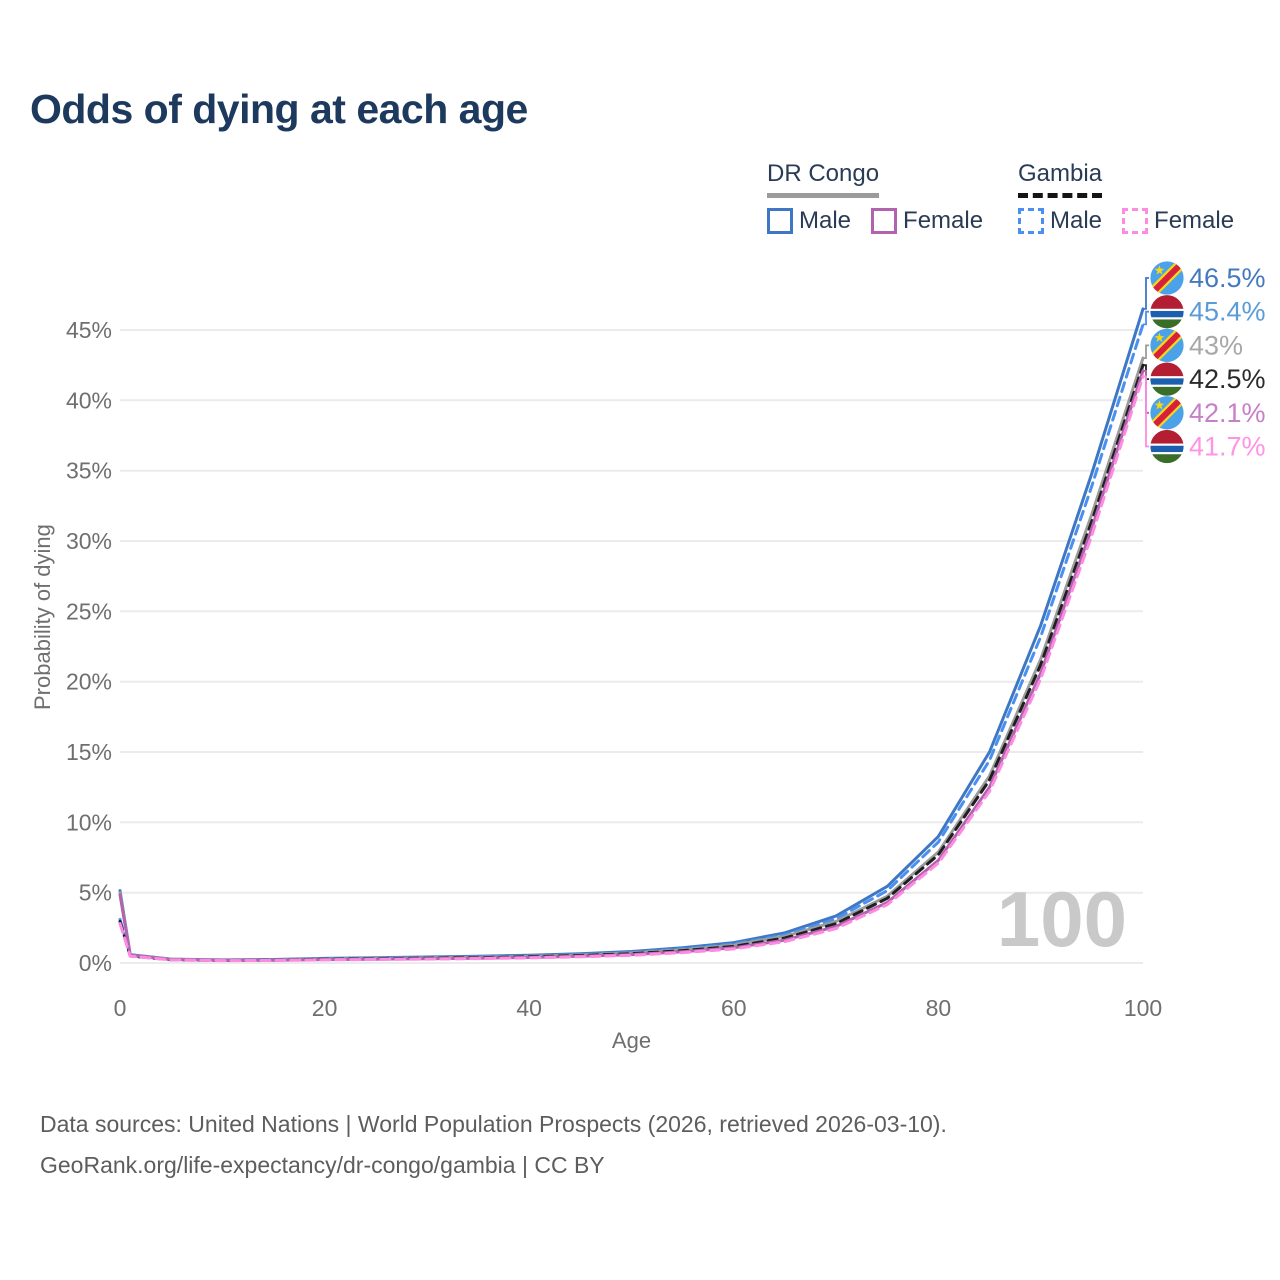  What do you see at coordinates (1126, 197) in the screenshot?
I see `legend-group-gambia: Gambia Male Female` at bounding box center [1126, 197].